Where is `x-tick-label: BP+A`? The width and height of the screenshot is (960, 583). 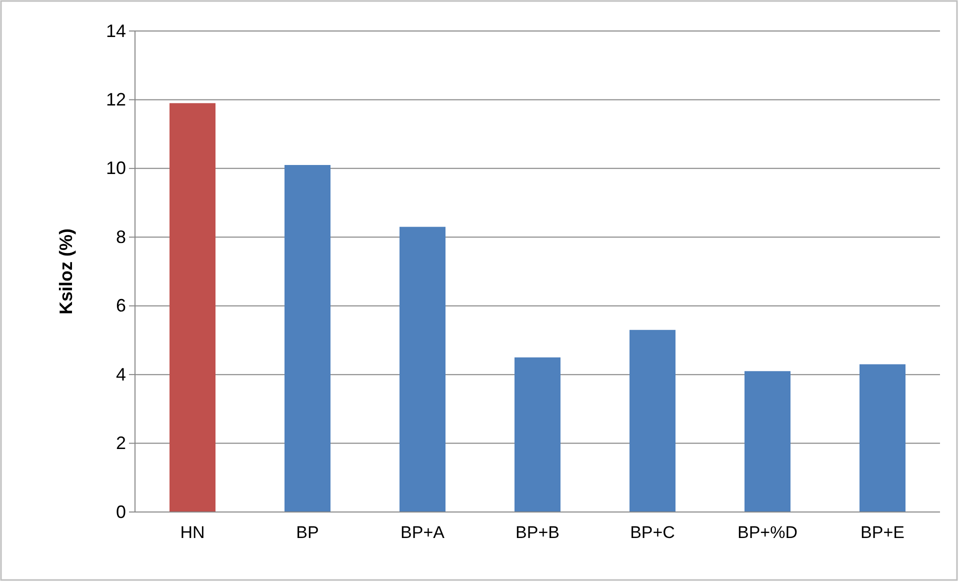 x-tick-label: BP+A is located at coordinates (423, 532).